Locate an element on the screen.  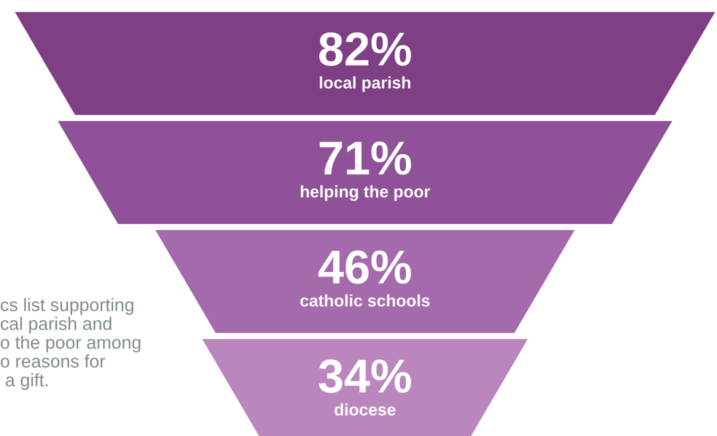
data-label: 82% is located at coordinates (365, 49).